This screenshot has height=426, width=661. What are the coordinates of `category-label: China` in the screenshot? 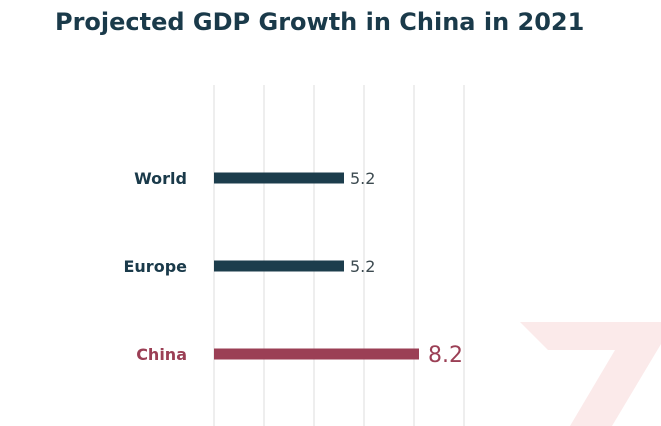 It's located at (161, 354).